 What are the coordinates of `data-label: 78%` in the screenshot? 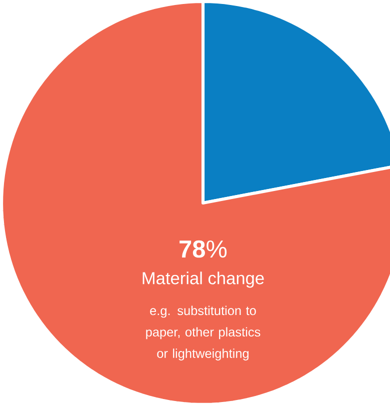 It's located at (203, 249).